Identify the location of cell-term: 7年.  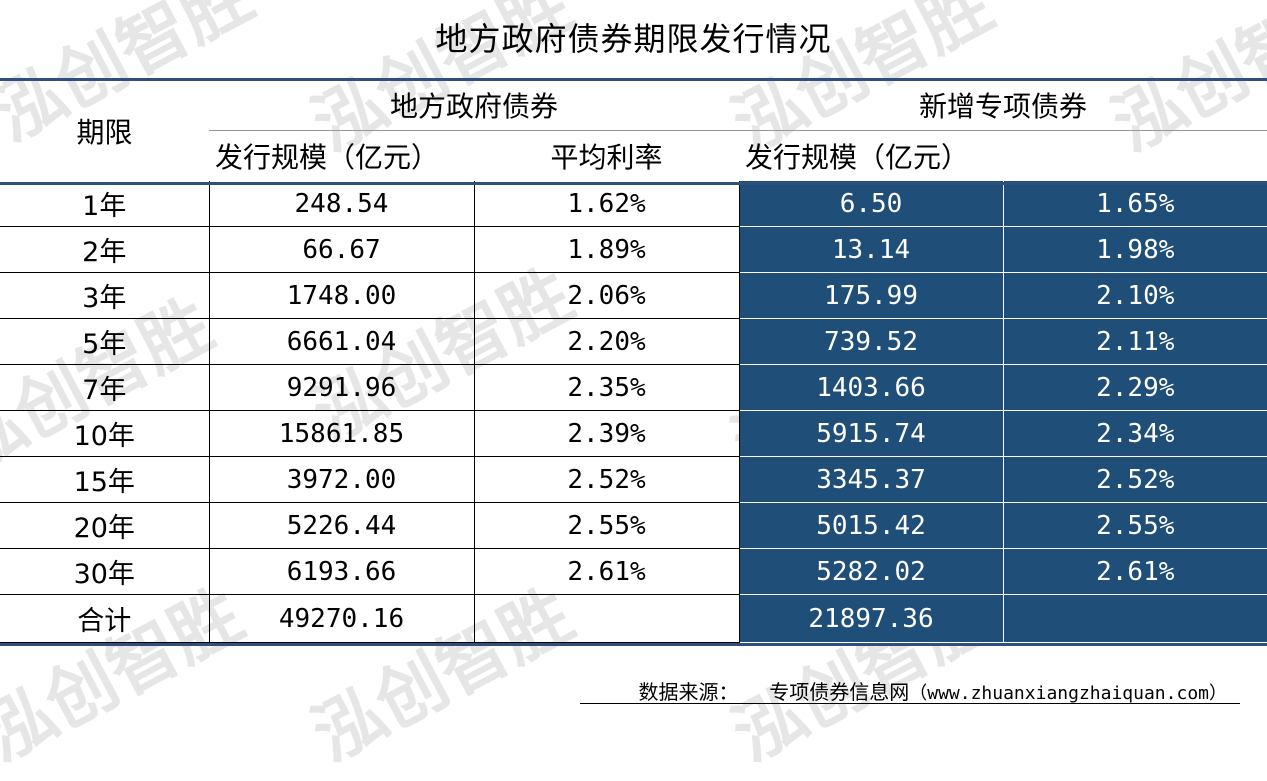
(105, 387).